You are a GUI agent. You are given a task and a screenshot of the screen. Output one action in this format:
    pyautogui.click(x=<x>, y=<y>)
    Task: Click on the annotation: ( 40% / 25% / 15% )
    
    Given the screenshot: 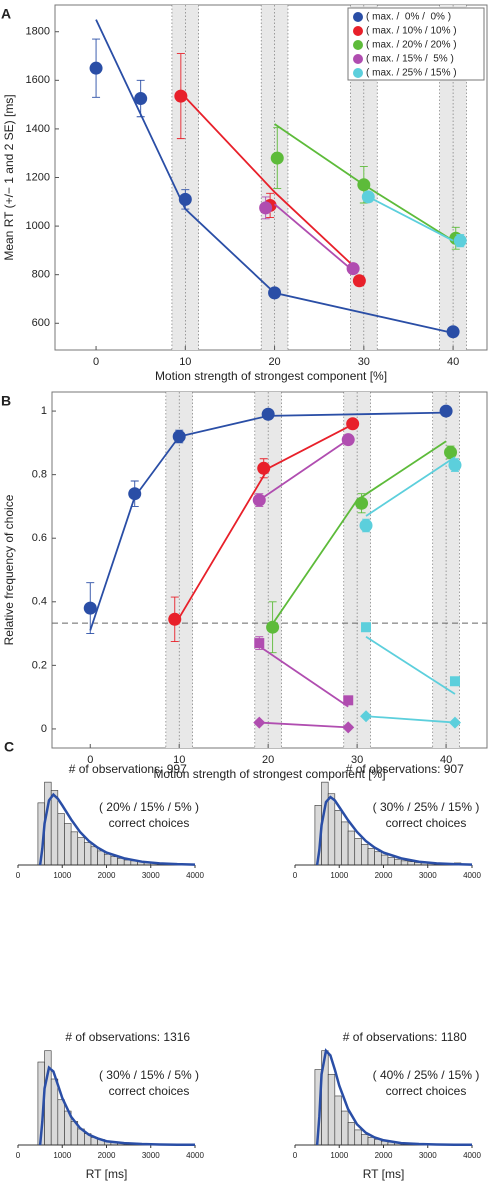 What is the action you would take?
    pyautogui.click(x=426, y=1075)
    